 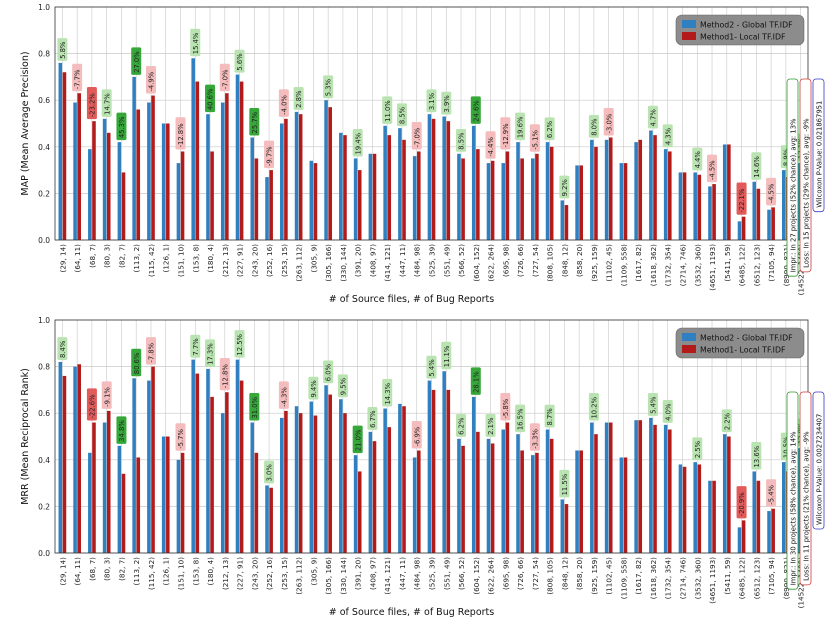 What do you see at coordinates (93, 105) in the screenshot?
I see `annotation-label: -23.2%` at bounding box center [93, 105].